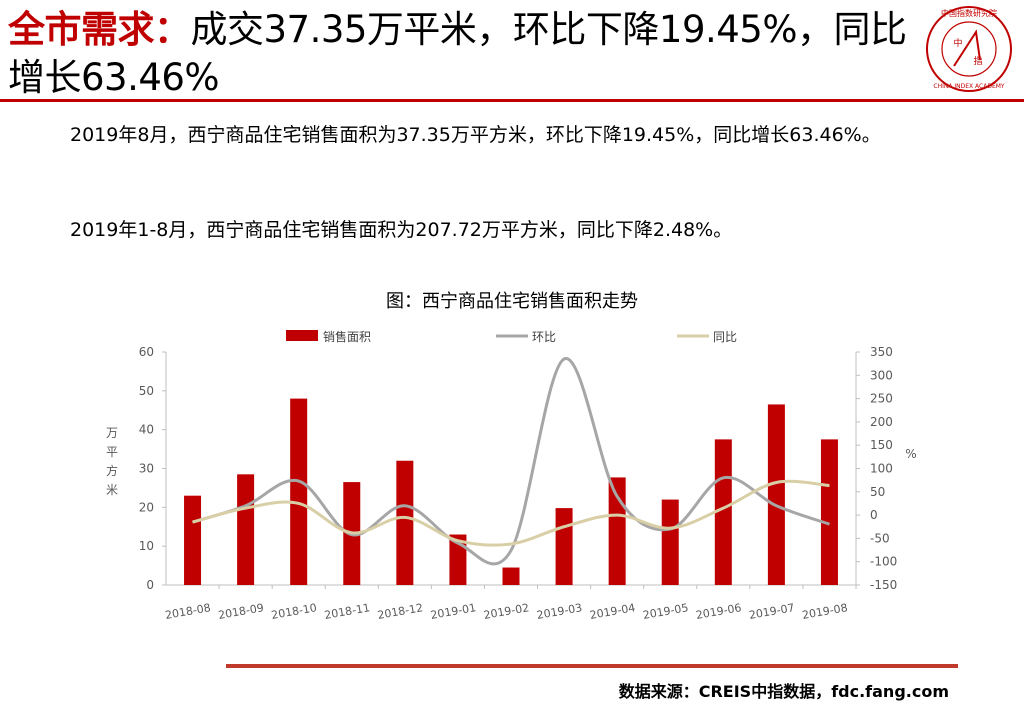 This screenshot has height=709, width=1024. Describe the element at coordinates (883, 585) in the screenshot. I see `y2-tick-label: -150` at that location.